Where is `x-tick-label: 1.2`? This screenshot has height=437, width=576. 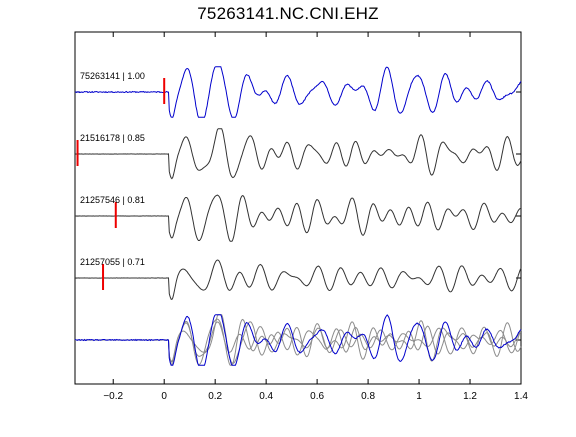
x-tick-label: 1.2 is located at coordinates (470, 396).